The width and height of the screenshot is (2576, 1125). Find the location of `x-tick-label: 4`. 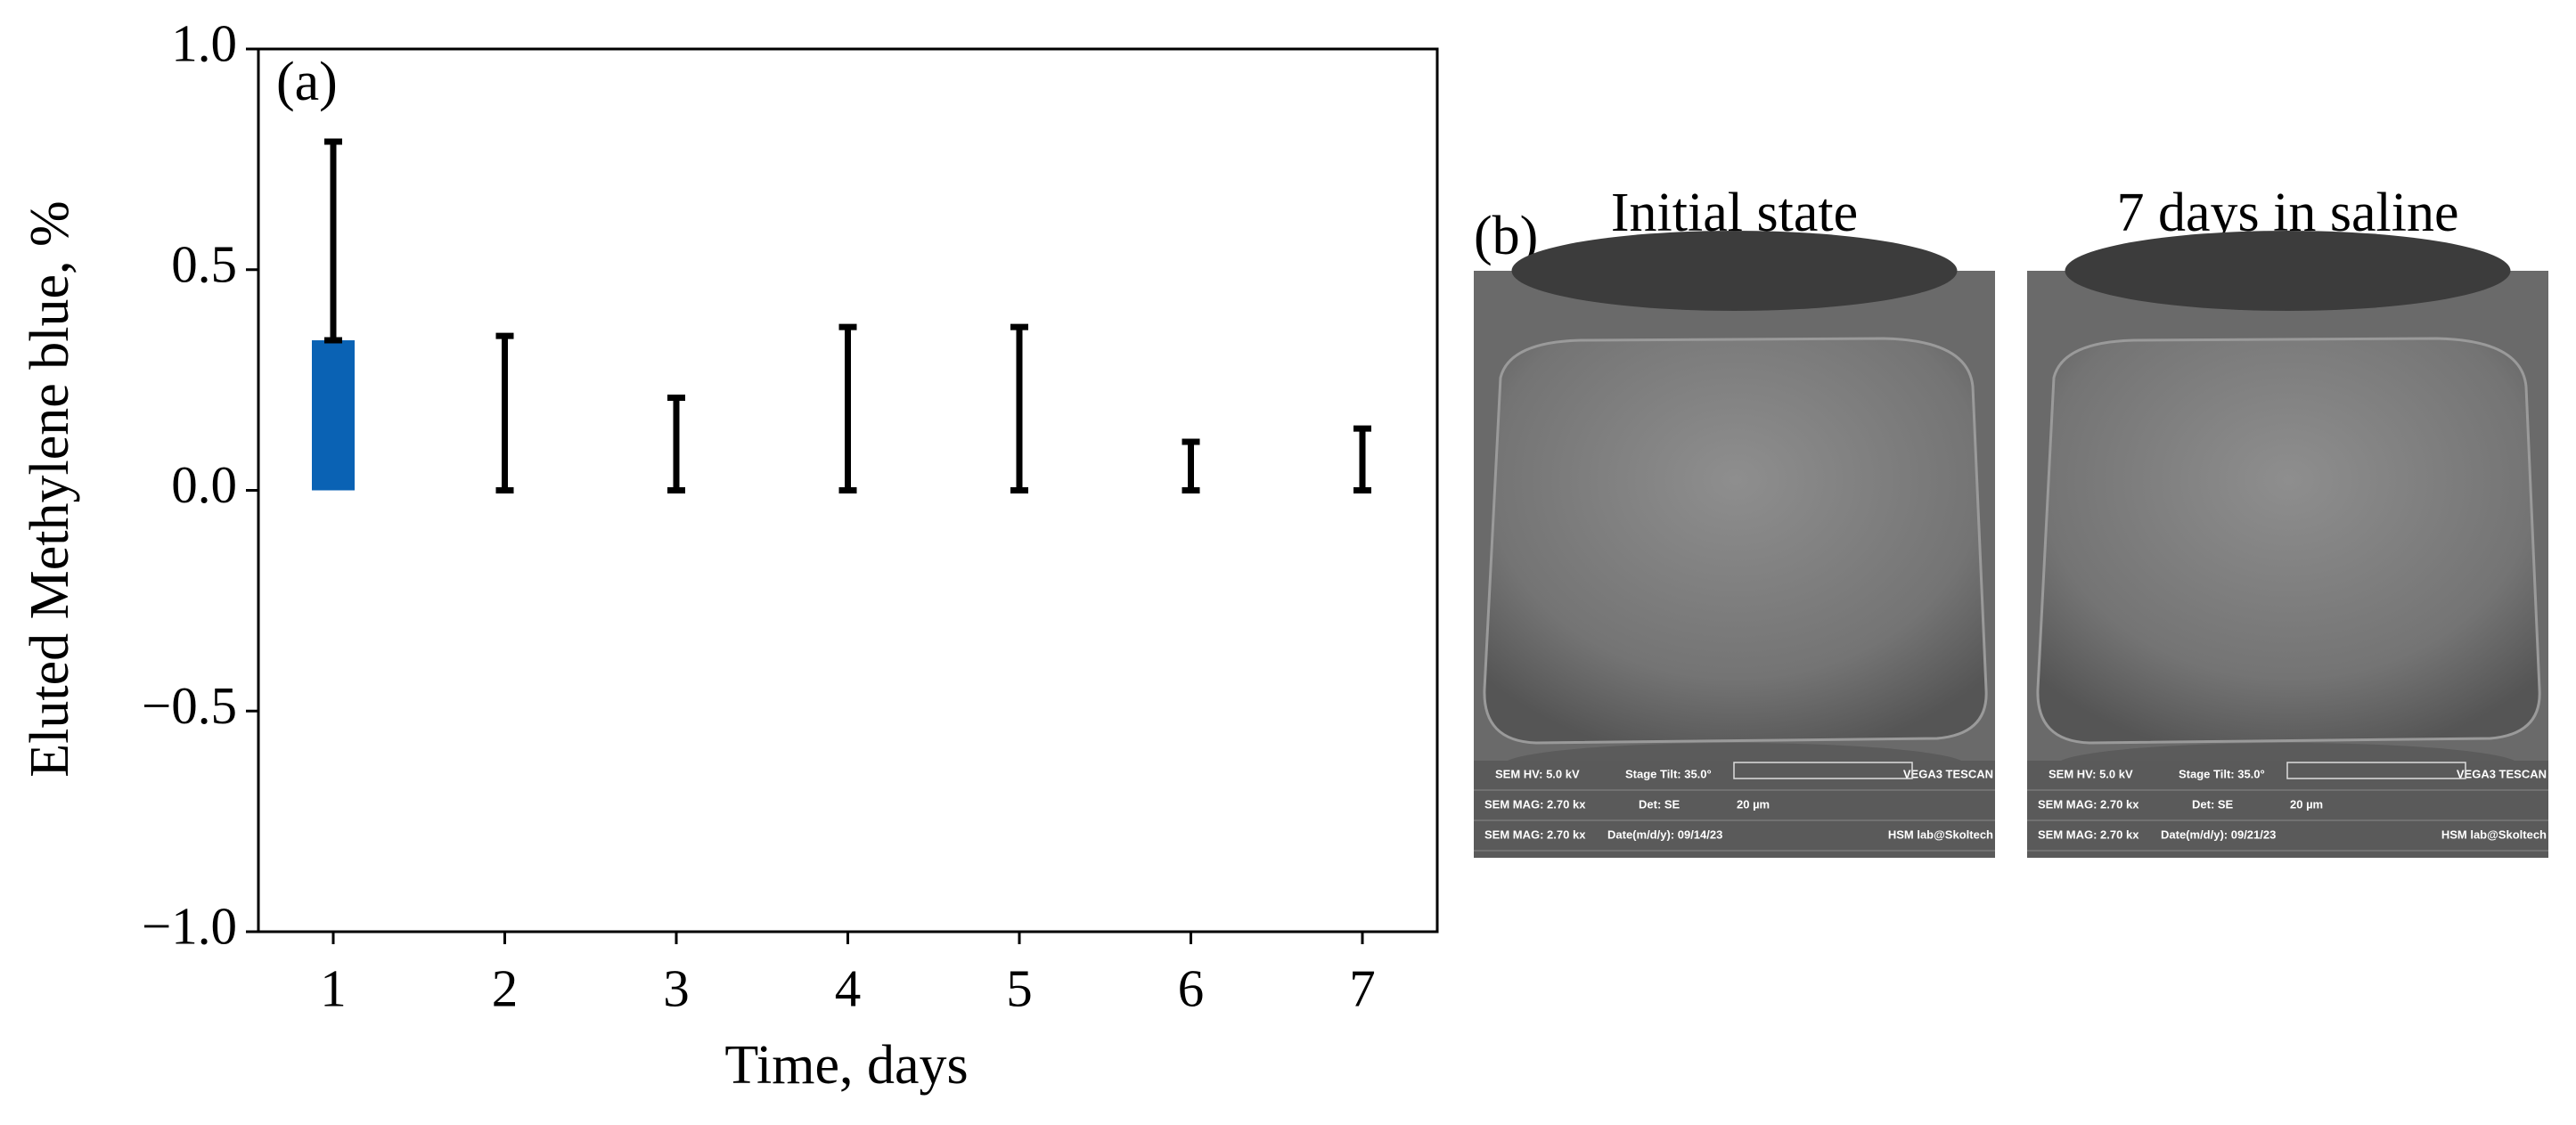

x-tick-label: 4 is located at coordinates (848, 988).